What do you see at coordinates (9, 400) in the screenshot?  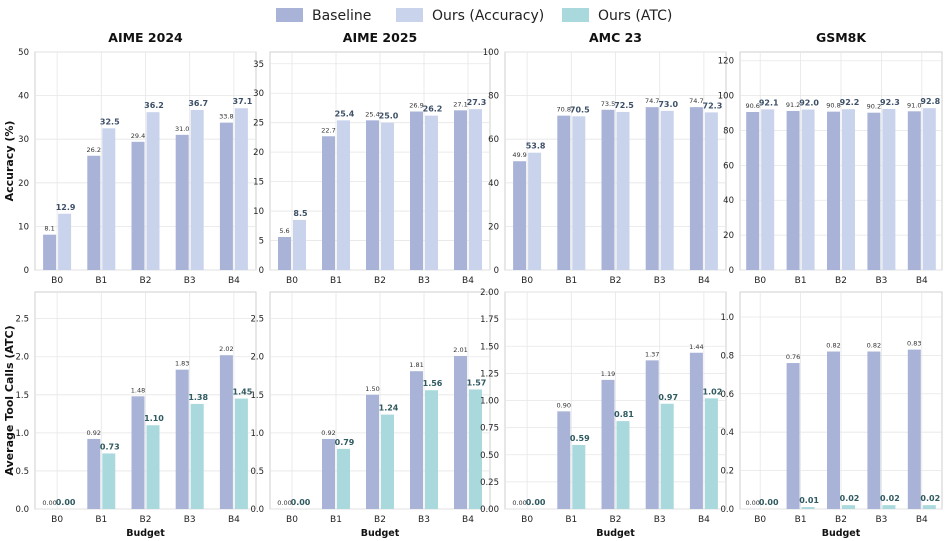 I see `y-axis-label: Average Tool Calls (ATC)` at bounding box center [9, 400].